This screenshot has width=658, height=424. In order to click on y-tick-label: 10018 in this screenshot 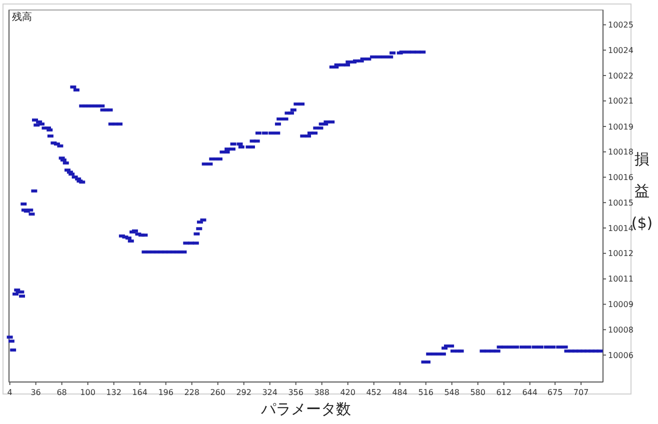, I will do `click(621, 152)`.